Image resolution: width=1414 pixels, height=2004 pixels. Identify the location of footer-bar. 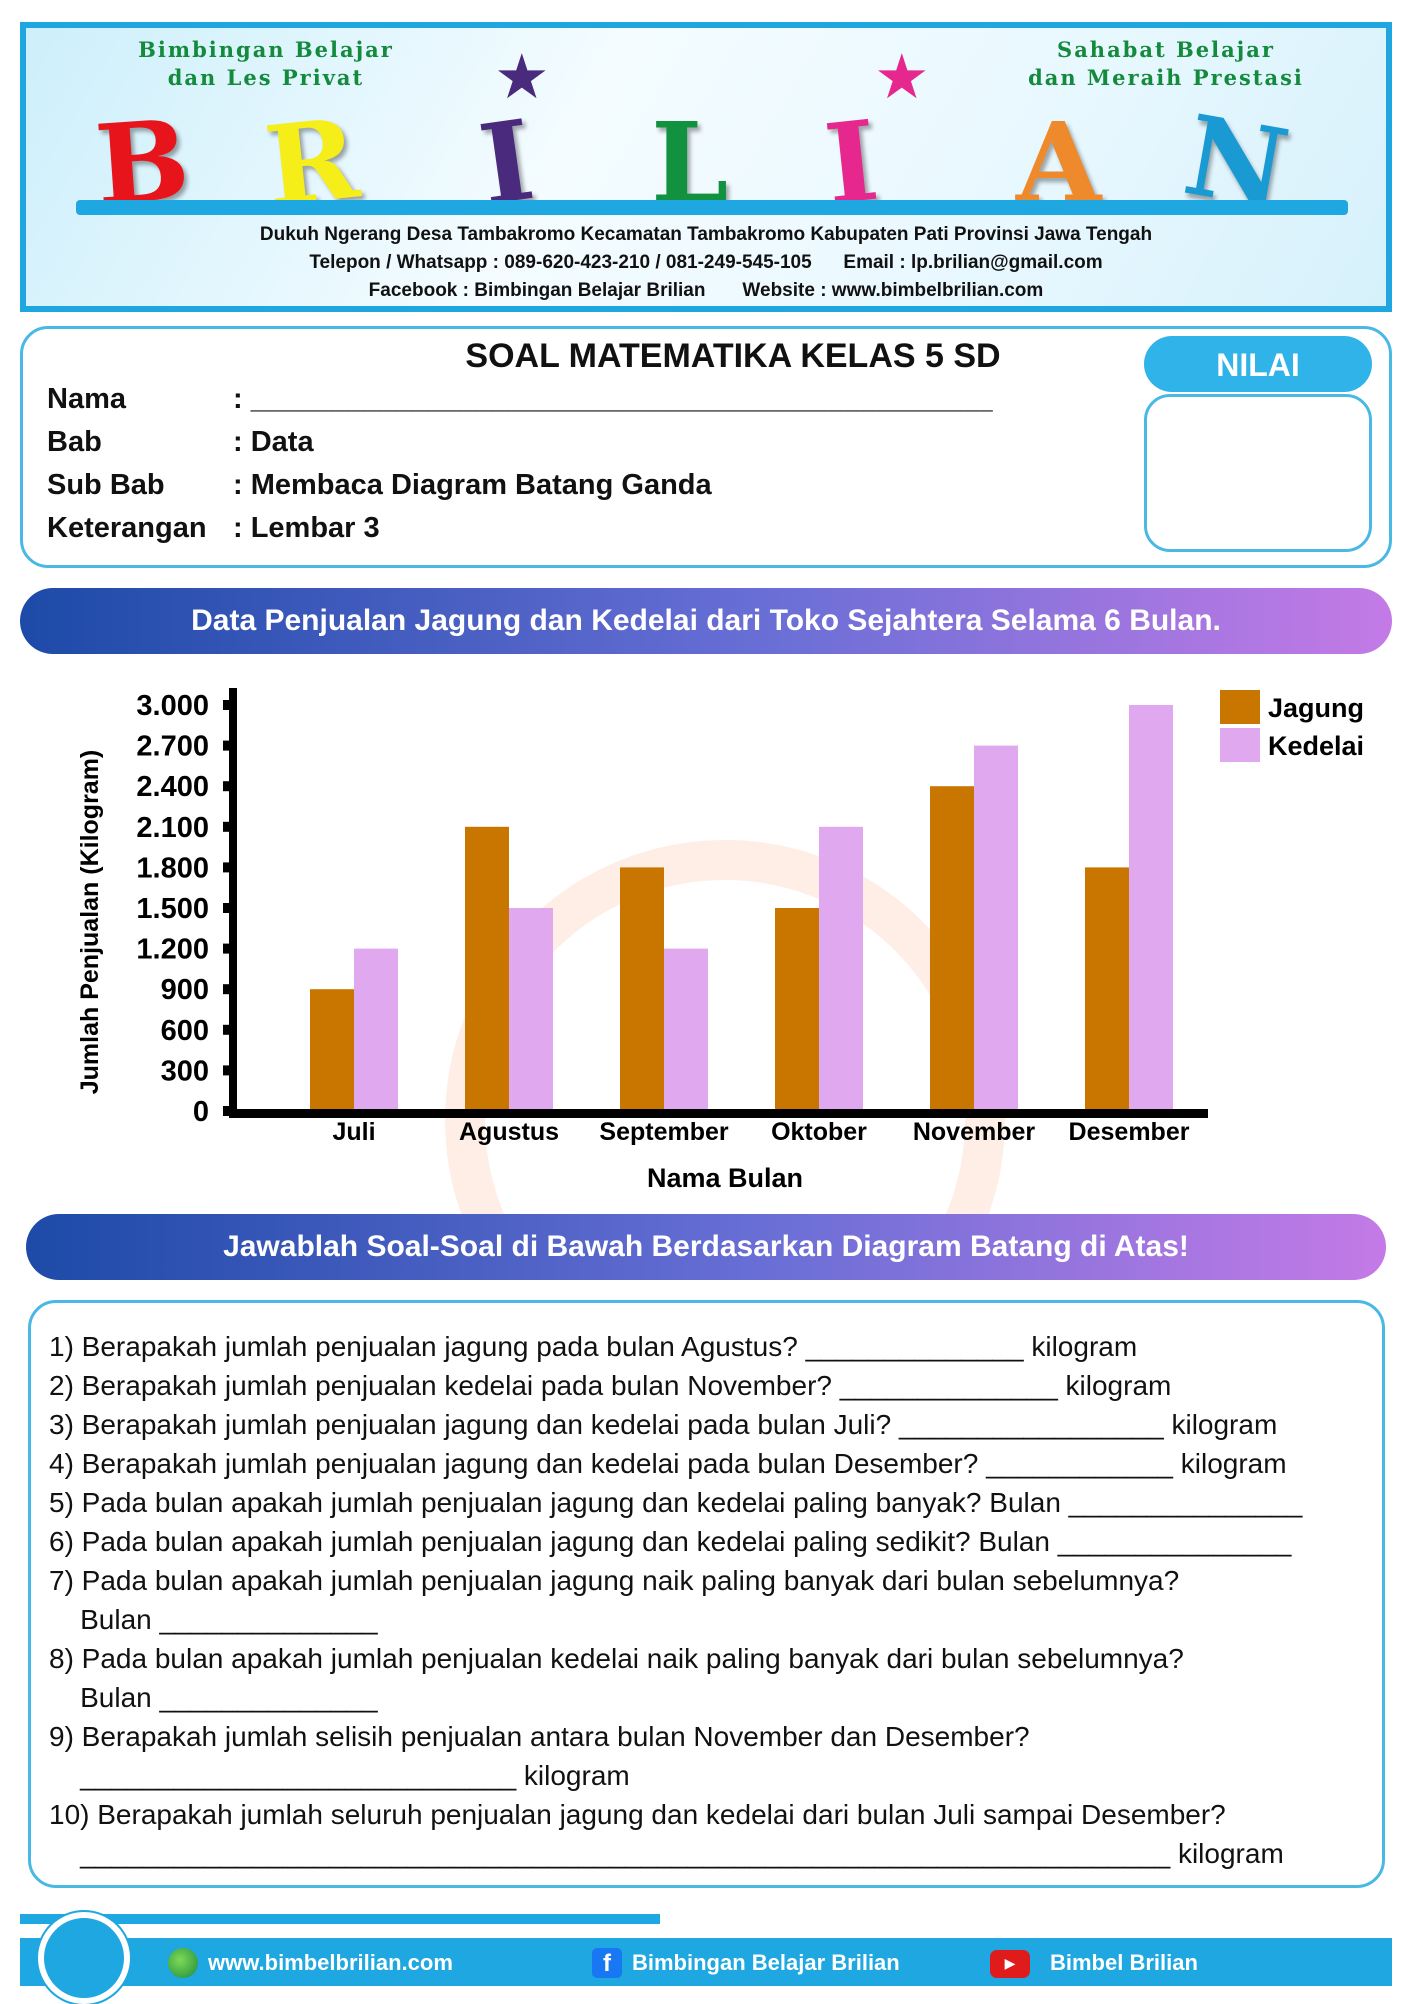
(706, 1962).